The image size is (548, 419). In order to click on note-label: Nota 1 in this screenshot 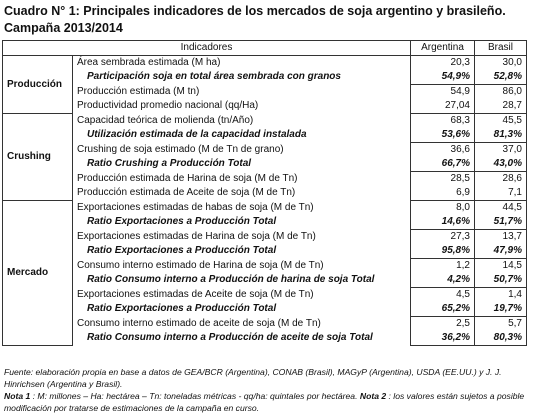, I will do `click(17, 396)`.